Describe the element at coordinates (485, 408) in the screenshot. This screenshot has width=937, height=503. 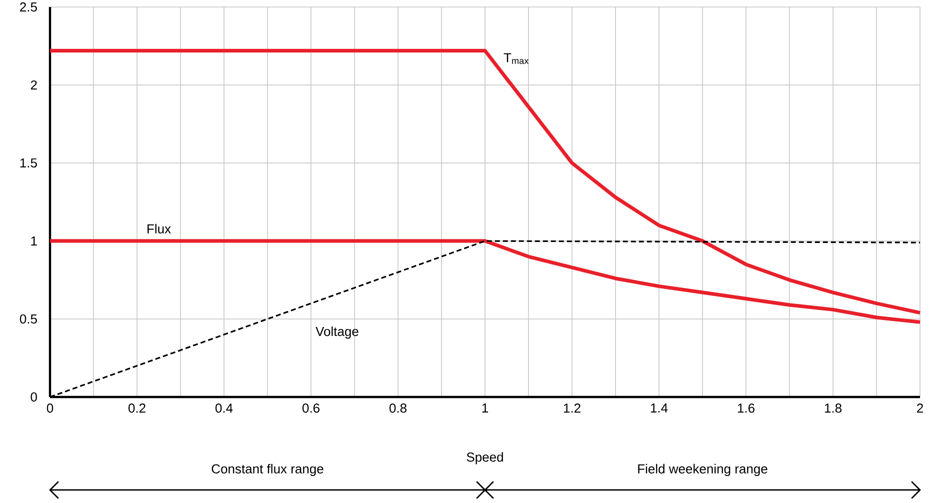
I see `x-tick-label: 1` at that location.